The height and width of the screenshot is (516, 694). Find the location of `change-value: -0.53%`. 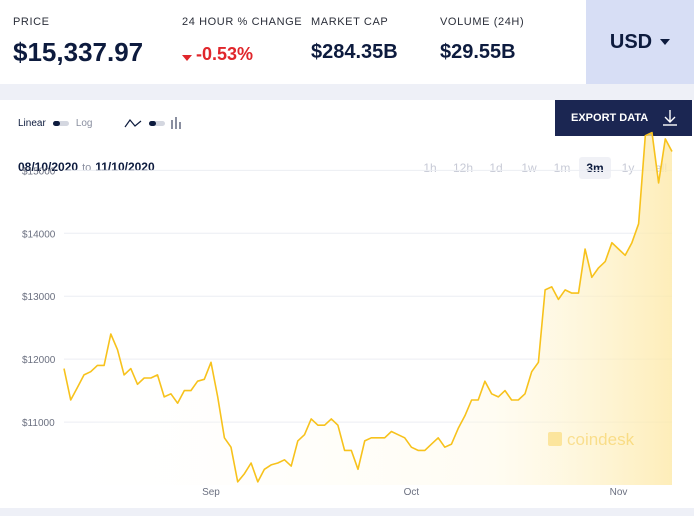

change-value: -0.53% is located at coordinates (225, 54).